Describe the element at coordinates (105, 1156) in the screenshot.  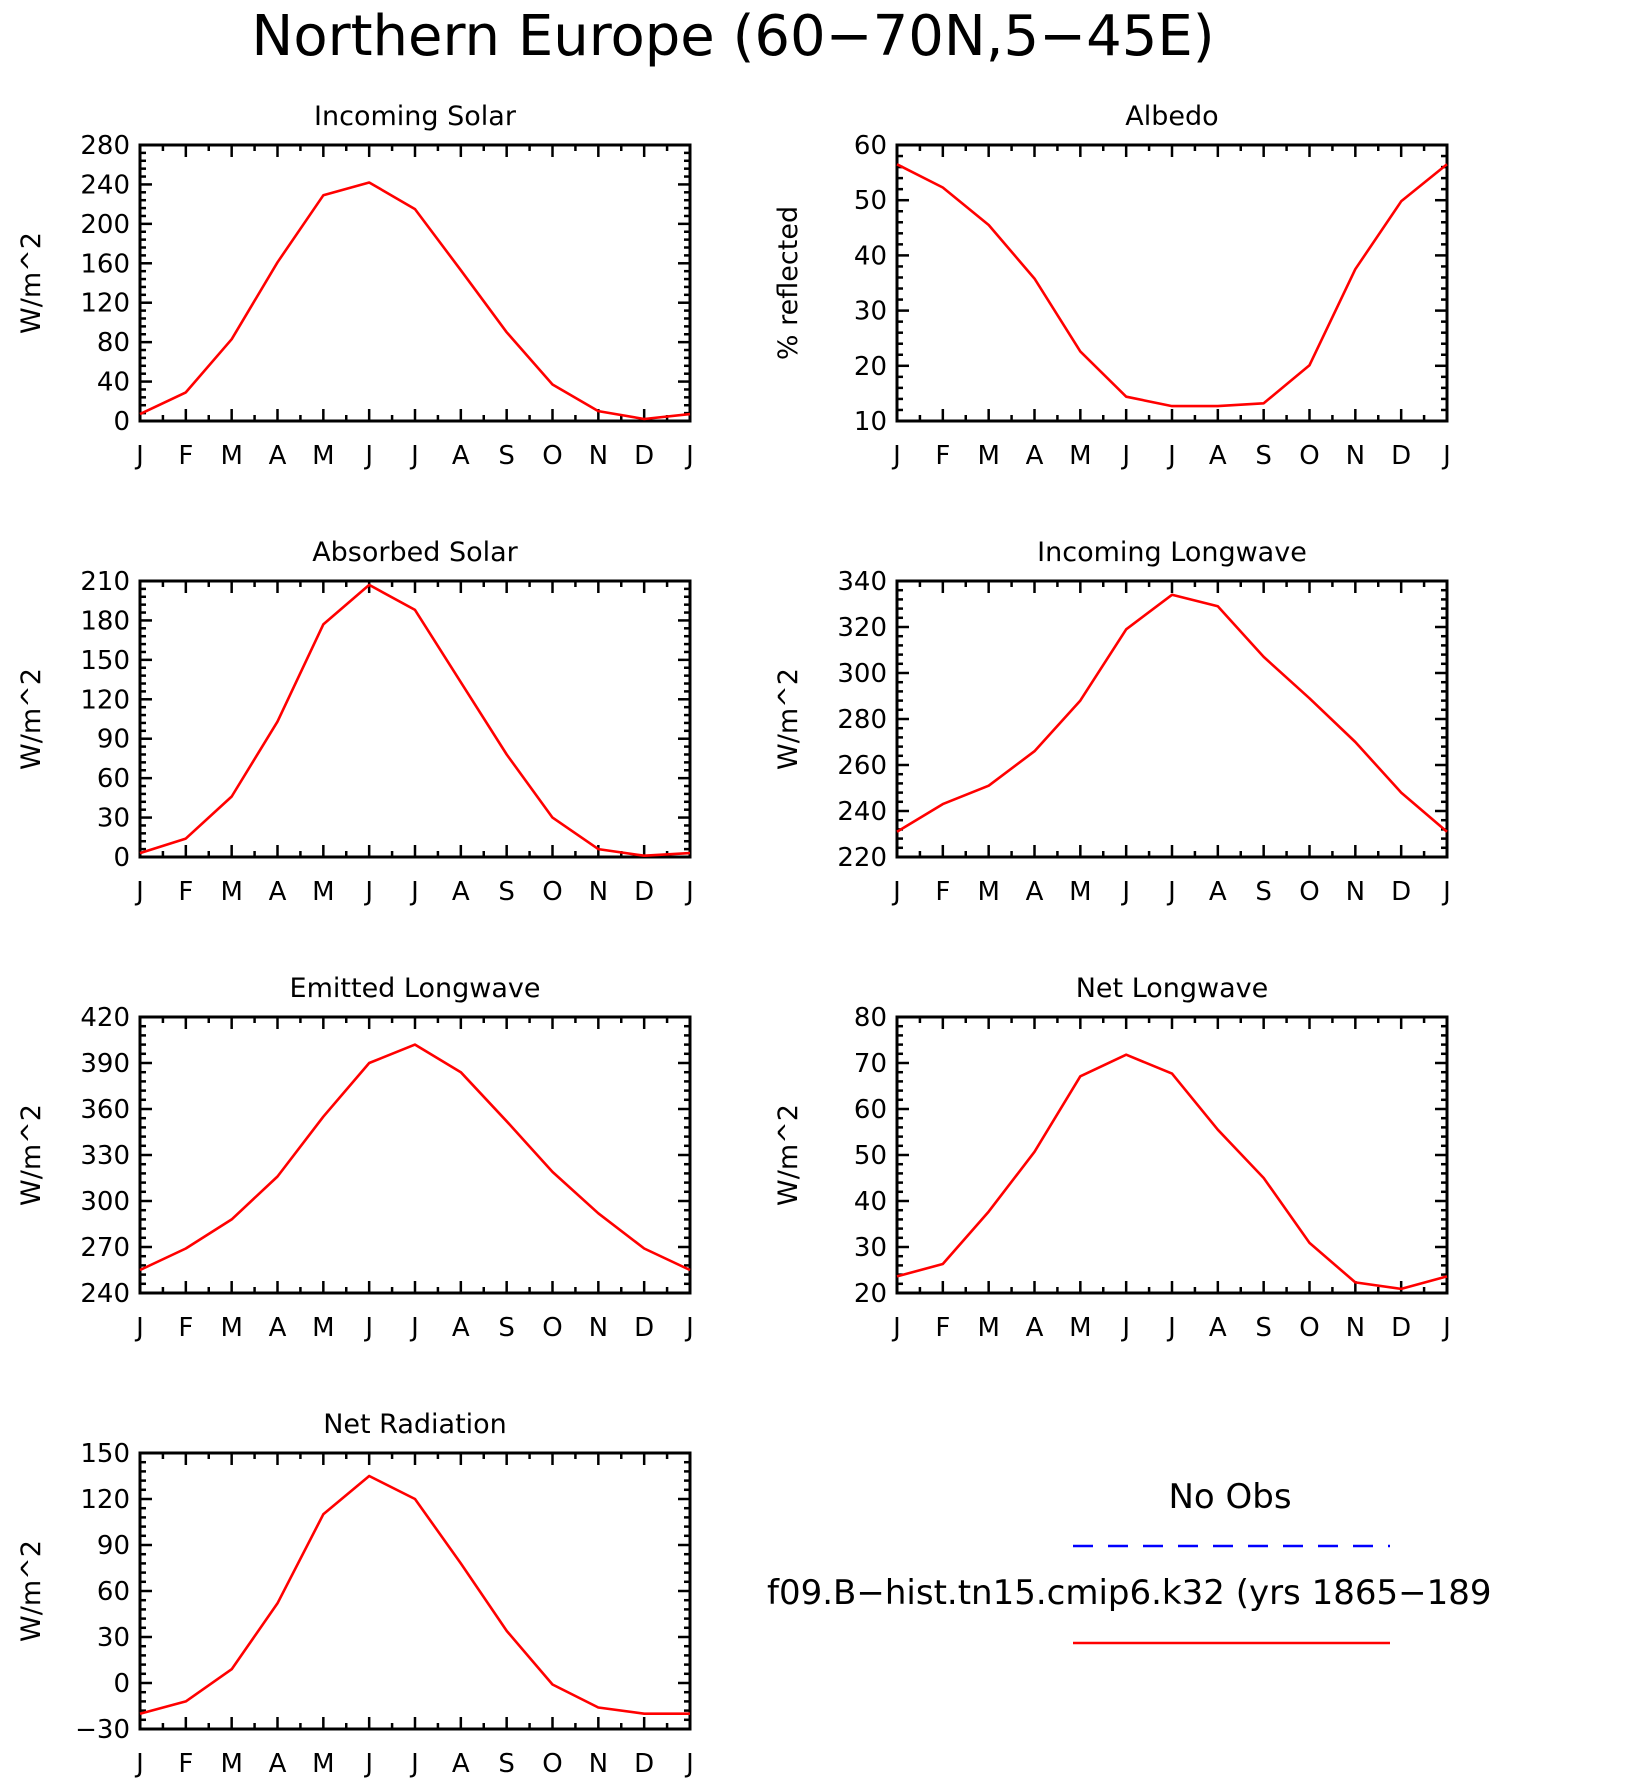
I see `y-tick-label: 330` at that location.